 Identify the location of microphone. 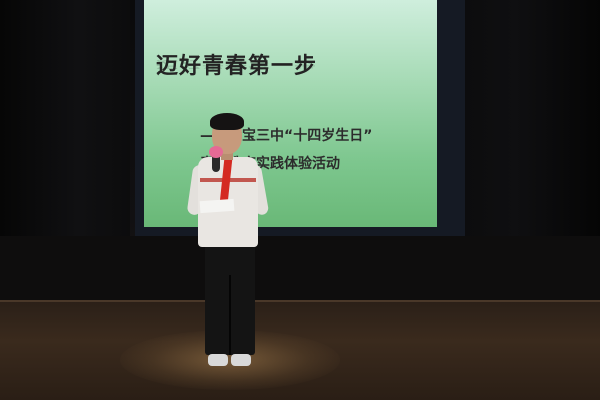
(216, 161).